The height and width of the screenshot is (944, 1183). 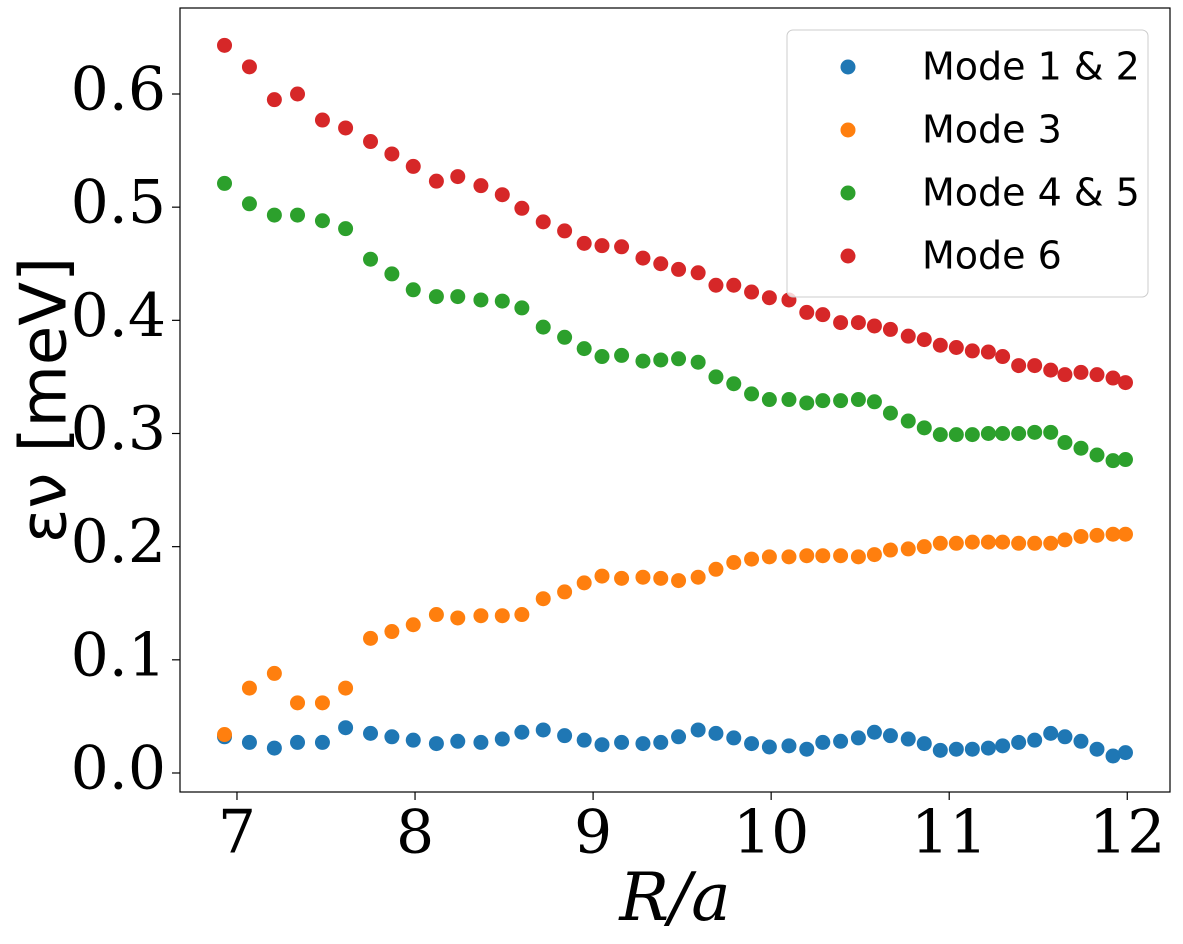 What do you see at coordinates (118, 429) in the screenshot?
I see `y-tick-label: 0.3` at bounding box center [118, 429].